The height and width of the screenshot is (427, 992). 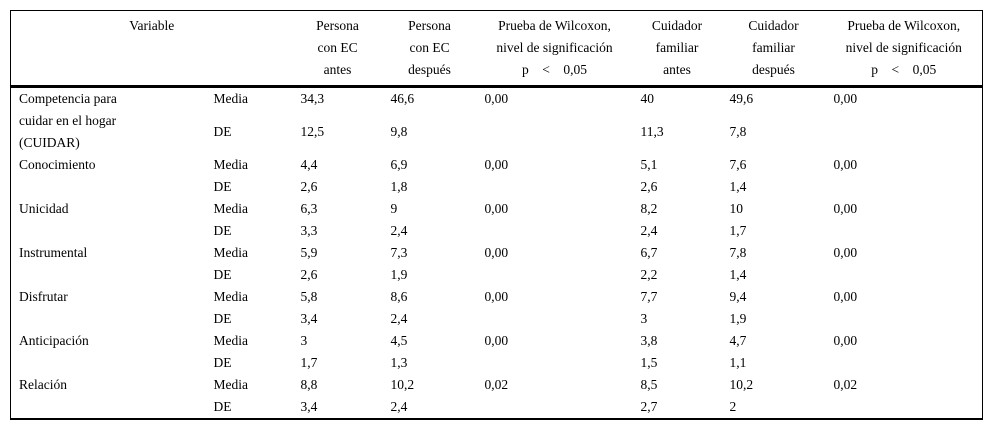 I want to click on table-row-de: DE 3,3 2,4 2,4 1,7, so click(x=497, y=231).